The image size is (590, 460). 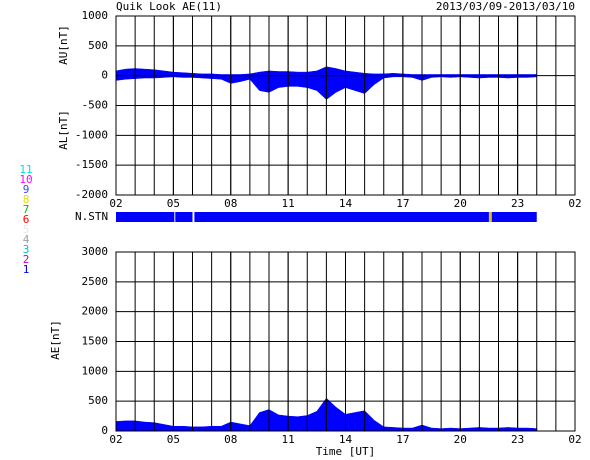 I want to click on y-tick-label: -1500, so click(x=91, y=164).